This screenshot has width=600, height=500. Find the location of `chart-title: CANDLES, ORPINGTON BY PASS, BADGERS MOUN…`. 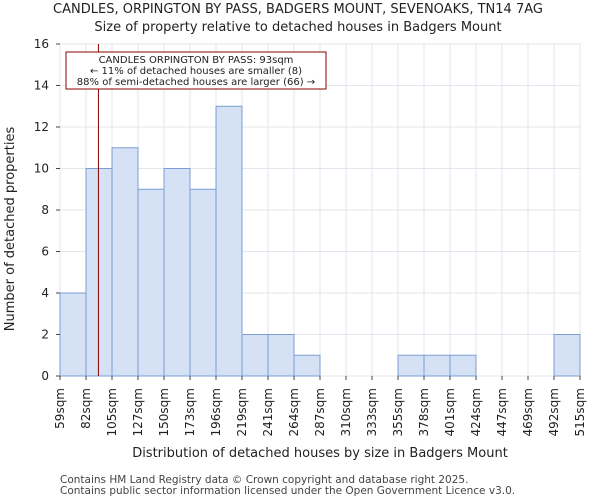

chart-title: CANDLES, ORPINGTON BY PASS, BADGERS MOUN… is located at coordinates (298, 9).